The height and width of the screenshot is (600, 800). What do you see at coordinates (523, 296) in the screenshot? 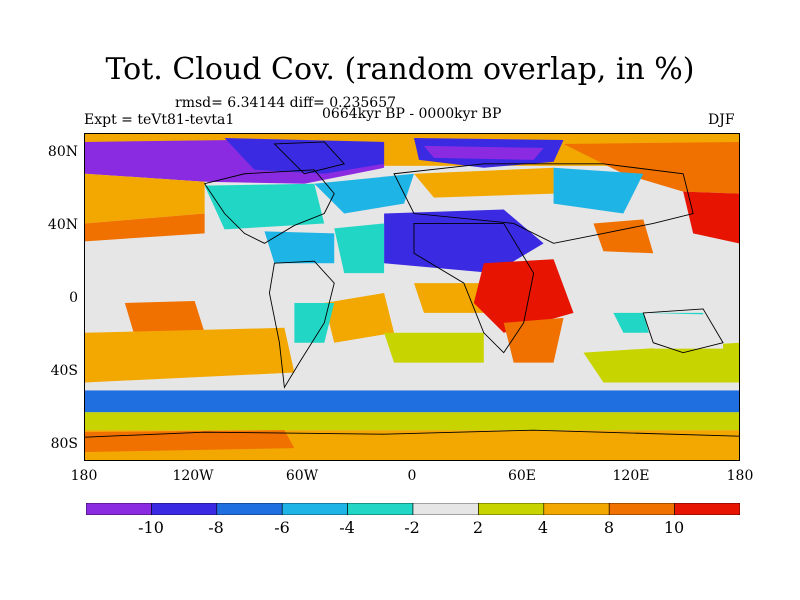
I see `region-c-africa` at bounding box center [523, 296].